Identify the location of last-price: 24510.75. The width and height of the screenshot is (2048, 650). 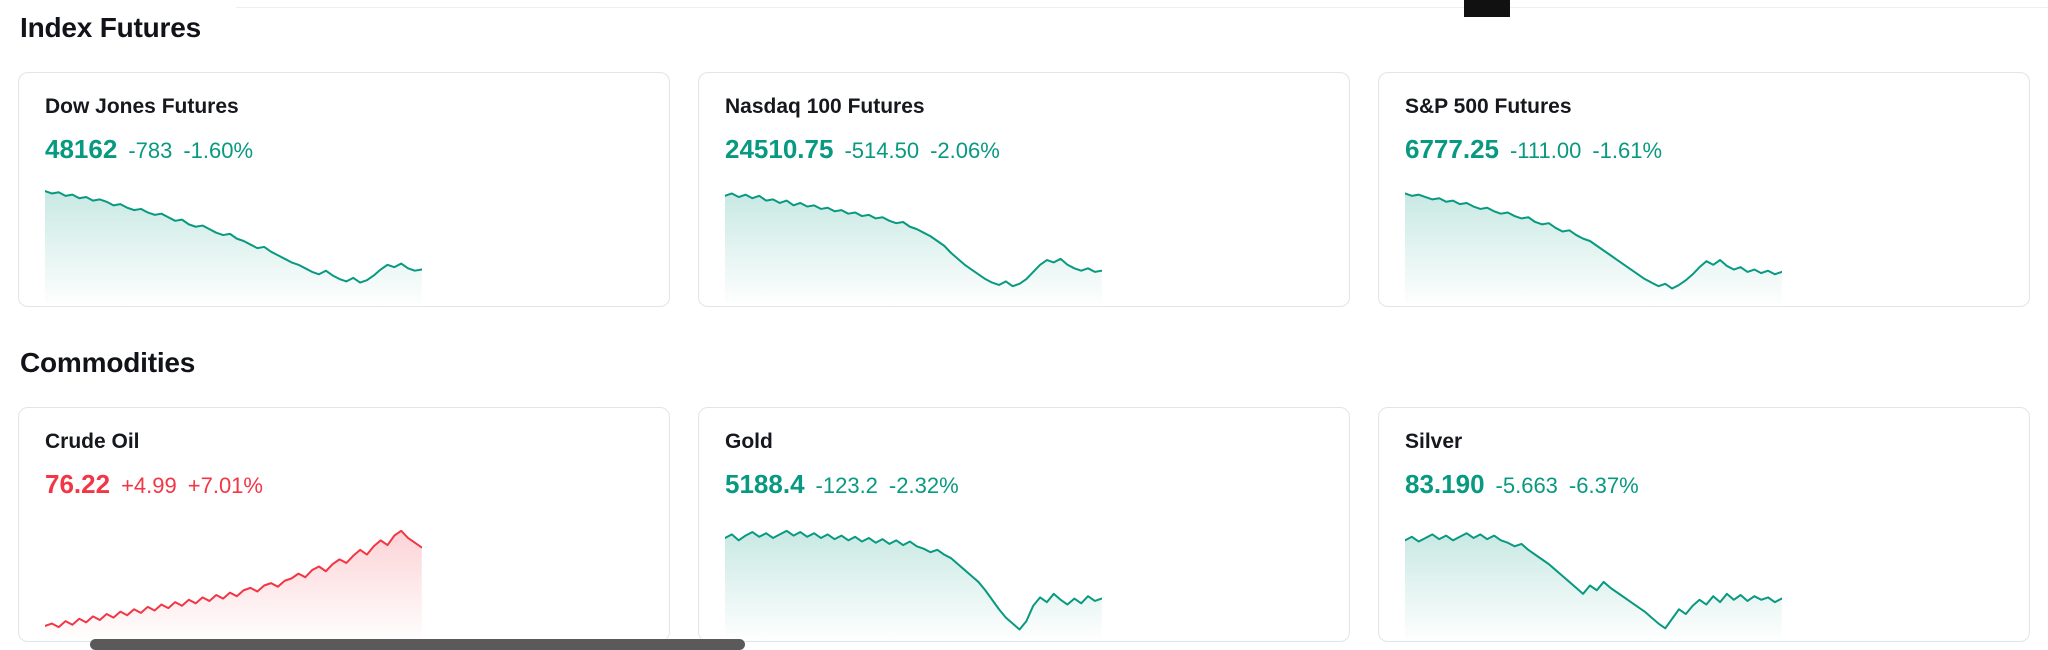
(779, 149).